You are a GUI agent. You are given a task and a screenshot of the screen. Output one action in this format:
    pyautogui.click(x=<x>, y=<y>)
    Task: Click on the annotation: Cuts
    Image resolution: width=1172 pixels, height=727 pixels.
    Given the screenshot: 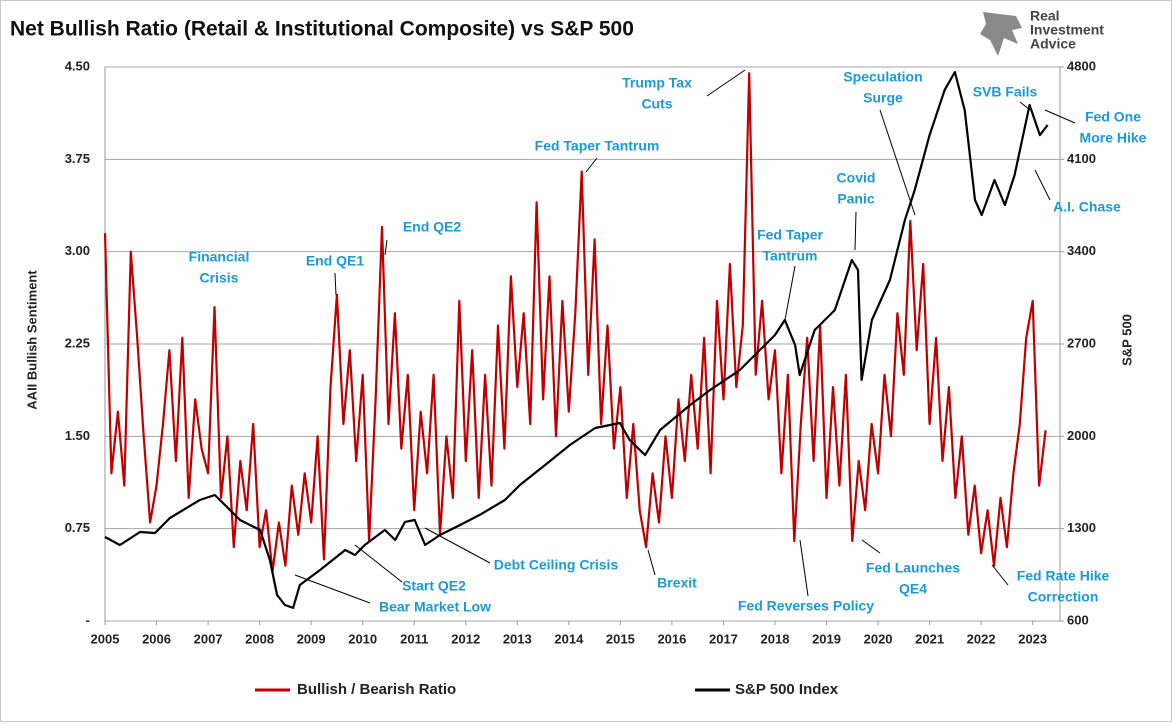 What is the action you would take?
    pyautogui.click(x=656, y=104)
    